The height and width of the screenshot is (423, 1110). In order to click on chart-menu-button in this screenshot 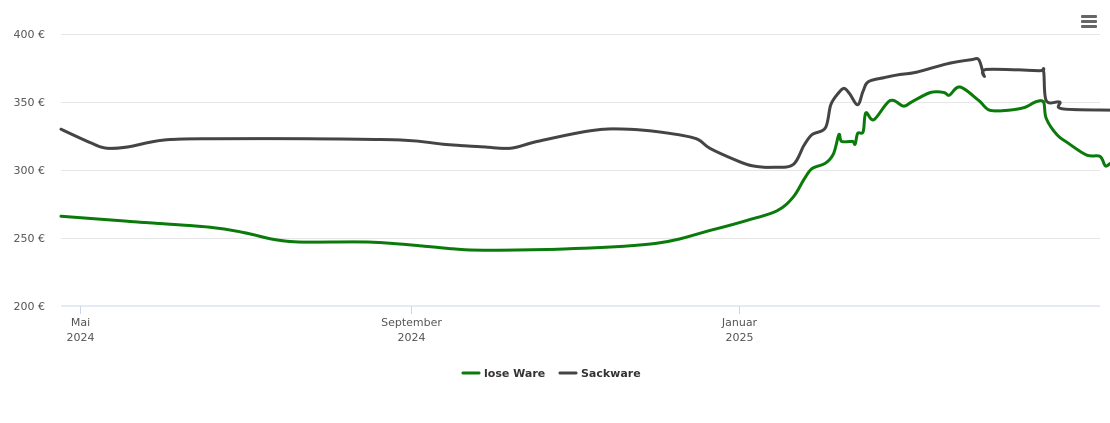, I will do `click(1089, 22)`.